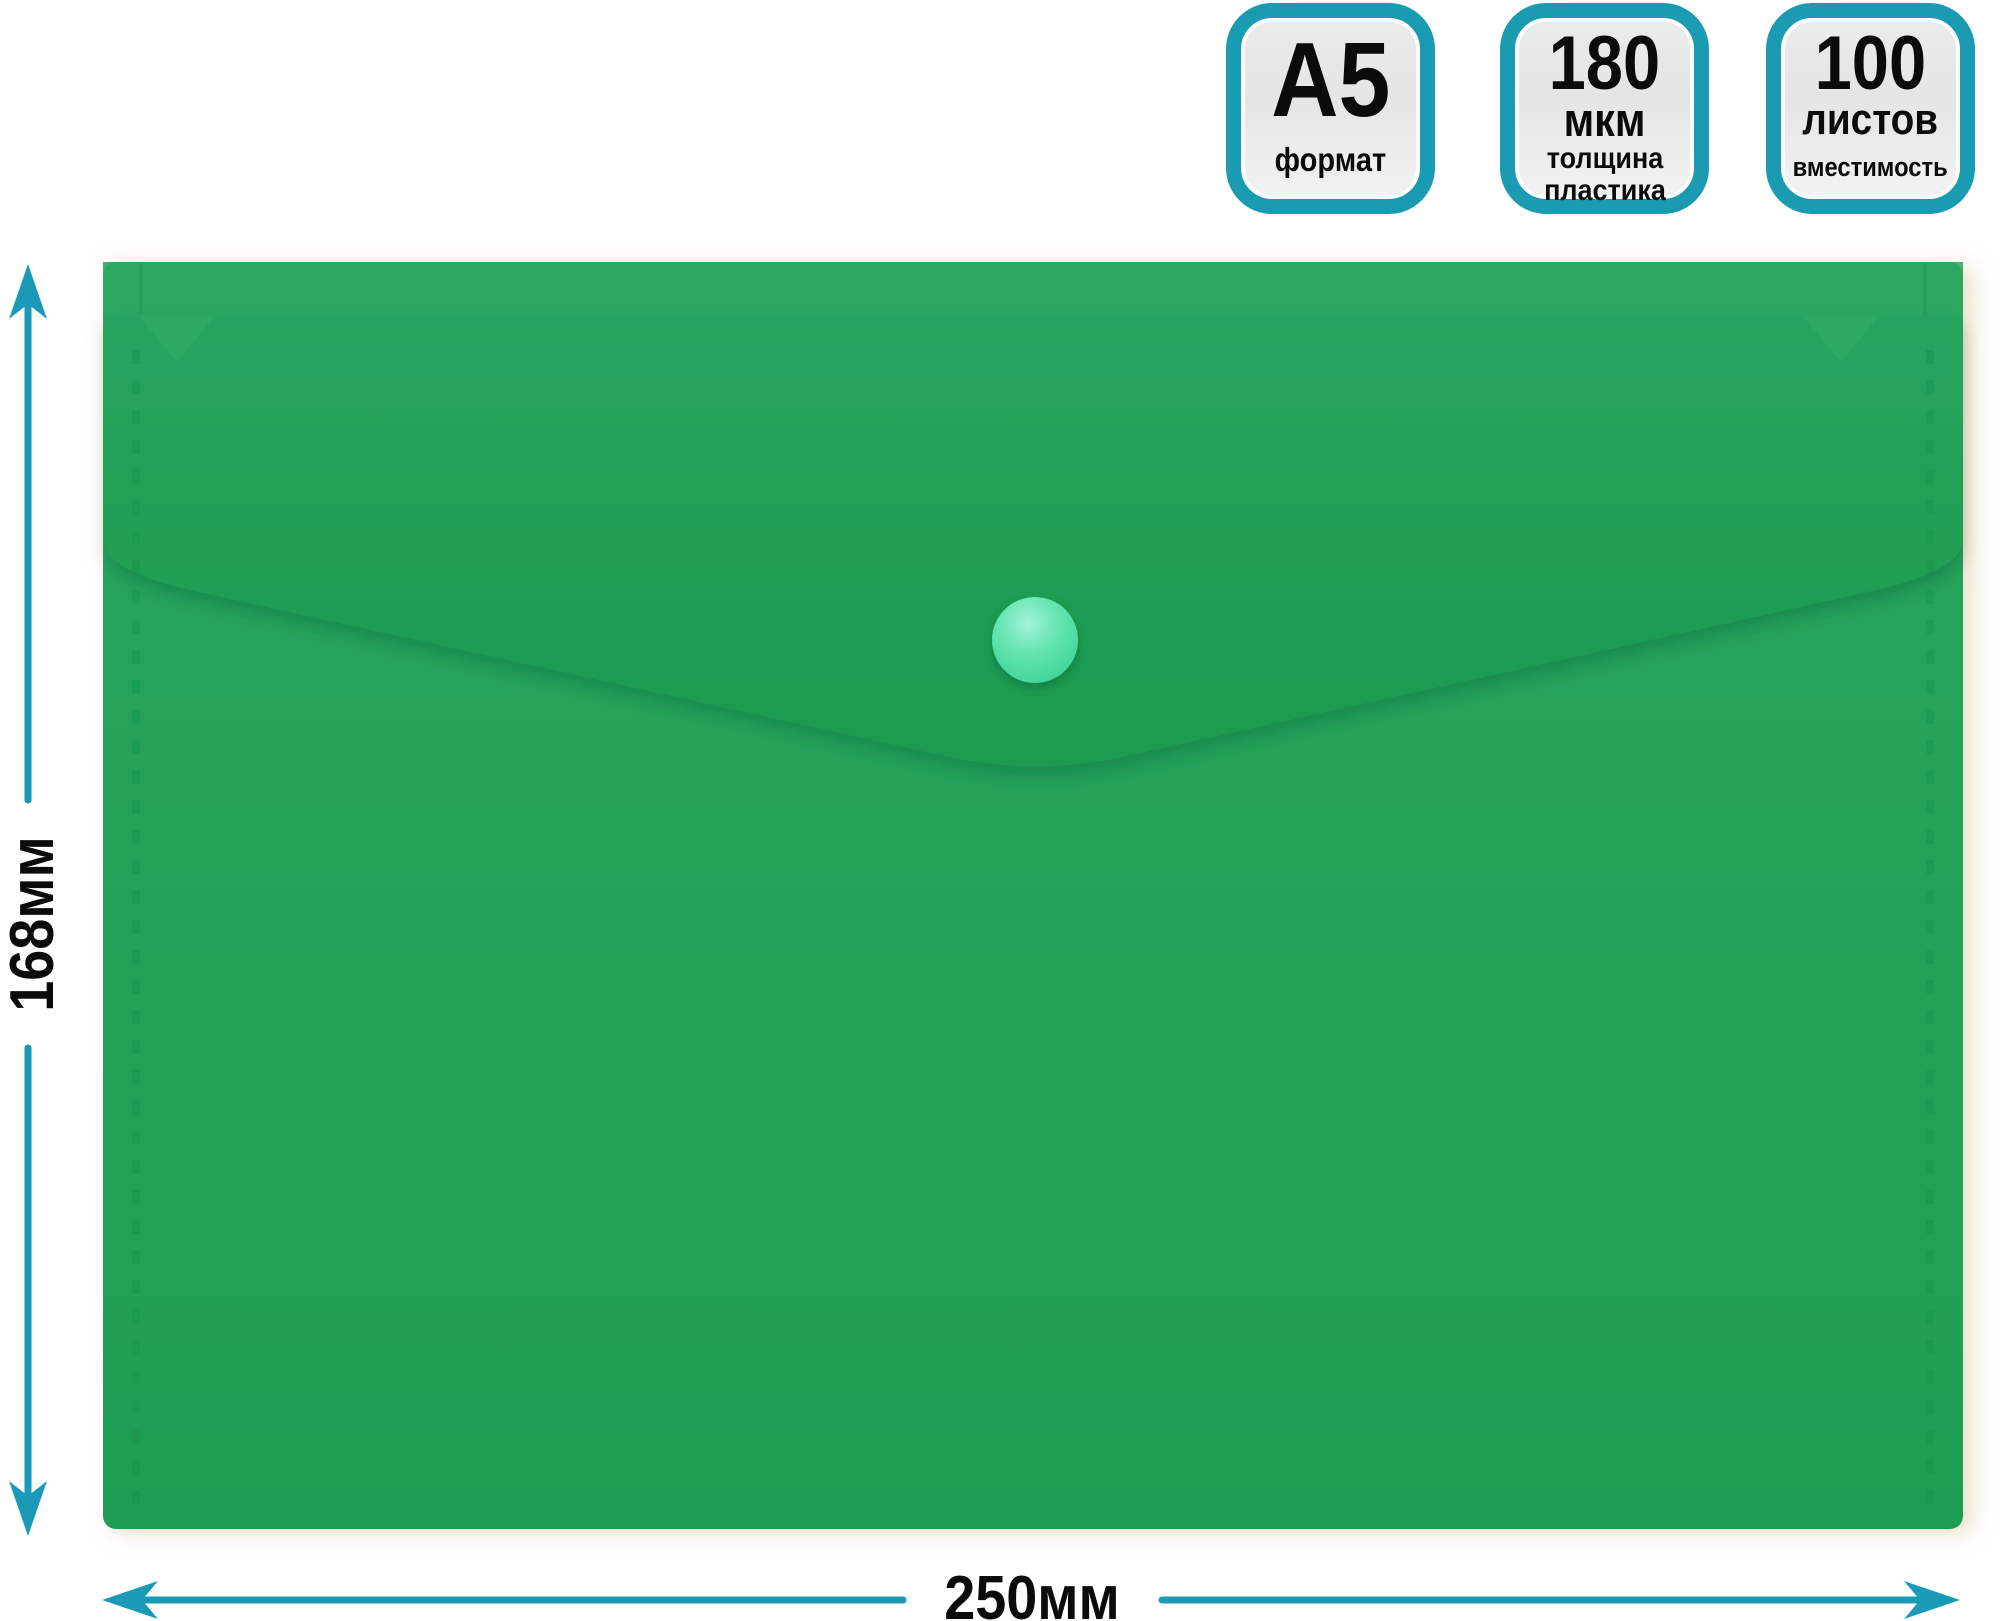 This screenshot has width=2000, height=1621. I want to click on spec-badge-format: А5 формат, so click(1330, 108).